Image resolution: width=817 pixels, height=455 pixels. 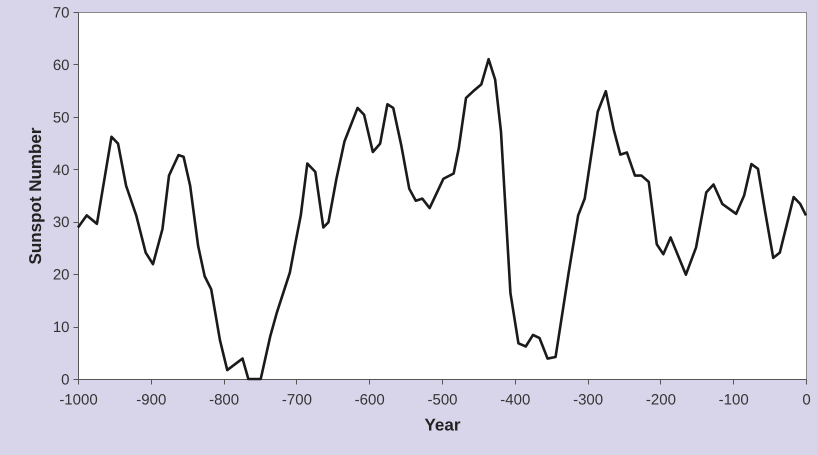 What do you see at coordinates (297, 400) in the screenshot?
I see `x-tick-label: -700` at bounding box center [297, 400].